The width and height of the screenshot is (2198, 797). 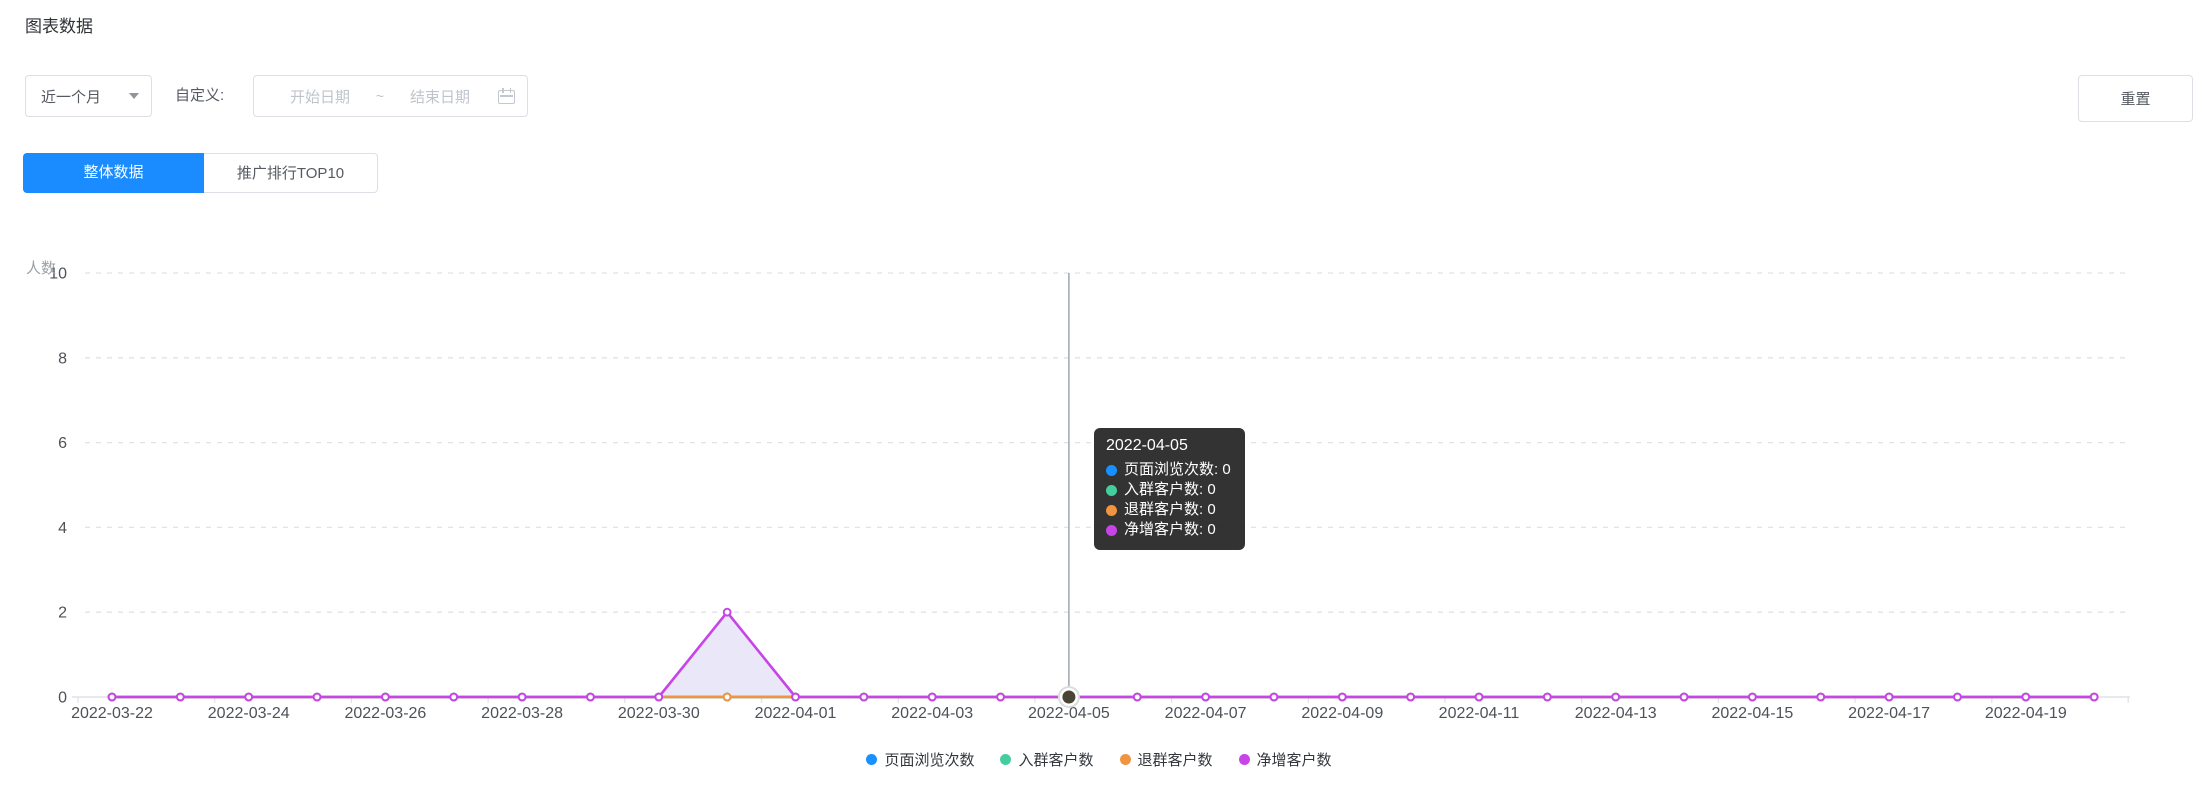 What do you see at coordinates (319, 97) in the screenshot?
I see `start-date-input: 开始日期` at bounding box center [319, 97].